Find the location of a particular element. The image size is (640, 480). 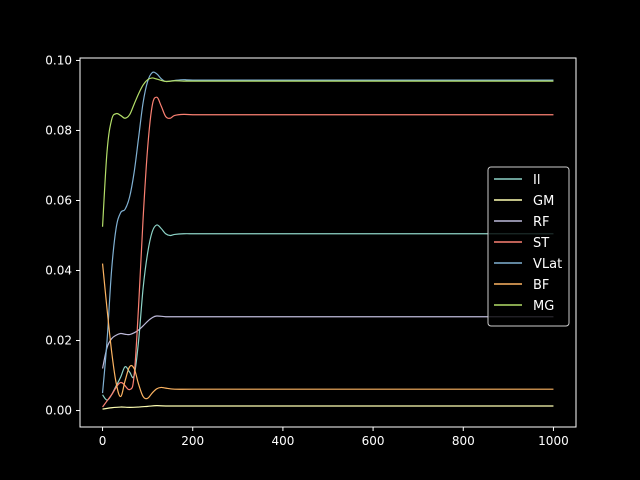

legend-box is located at coordinates (528, 246).